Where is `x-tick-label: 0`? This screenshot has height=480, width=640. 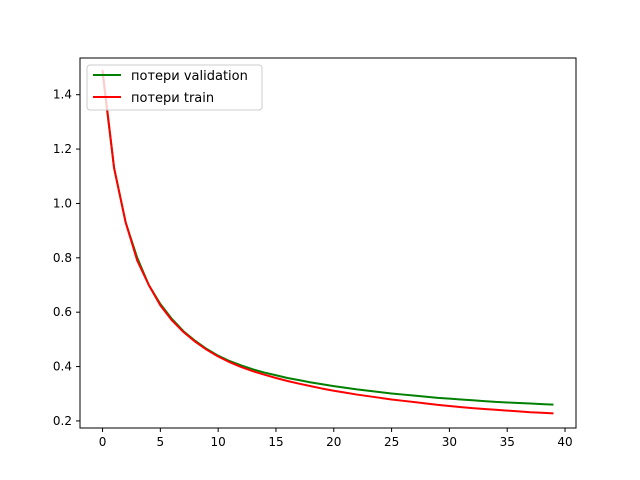
x-tick-label: 0 is located at coordinates (103, 442).